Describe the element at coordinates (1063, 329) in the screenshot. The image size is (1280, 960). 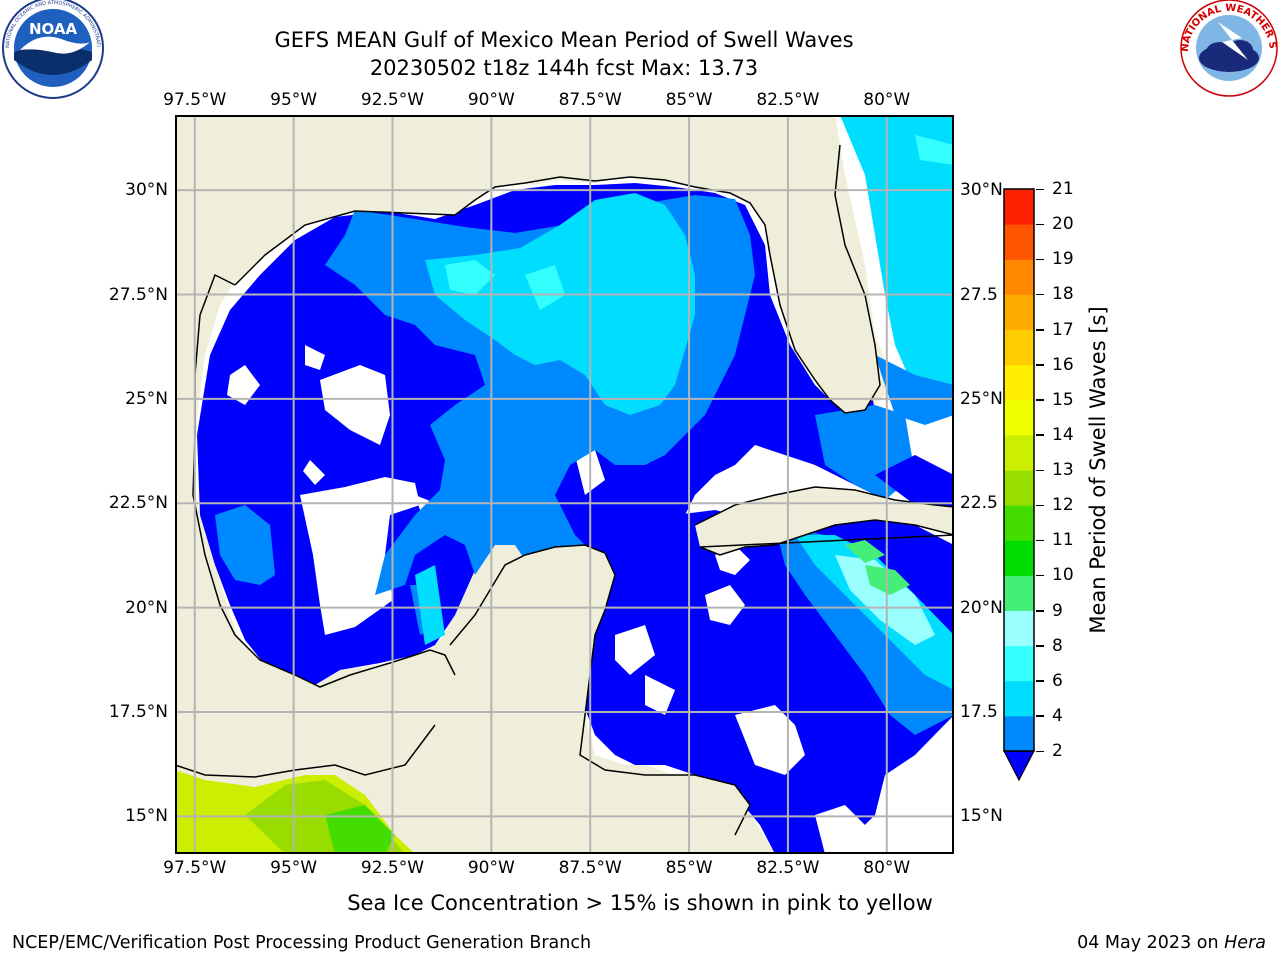
I see `colorbar-tick-label: 17` at that location.